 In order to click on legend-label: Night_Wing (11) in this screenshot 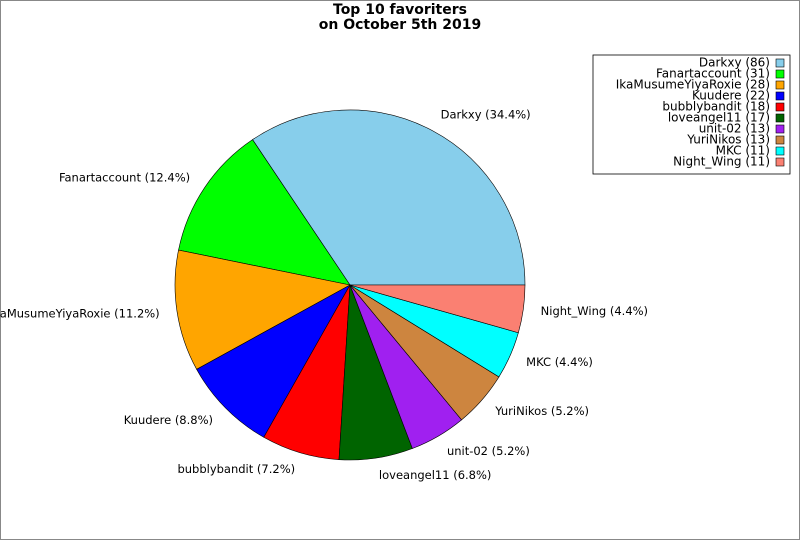, I will do `click(721, 162)`.